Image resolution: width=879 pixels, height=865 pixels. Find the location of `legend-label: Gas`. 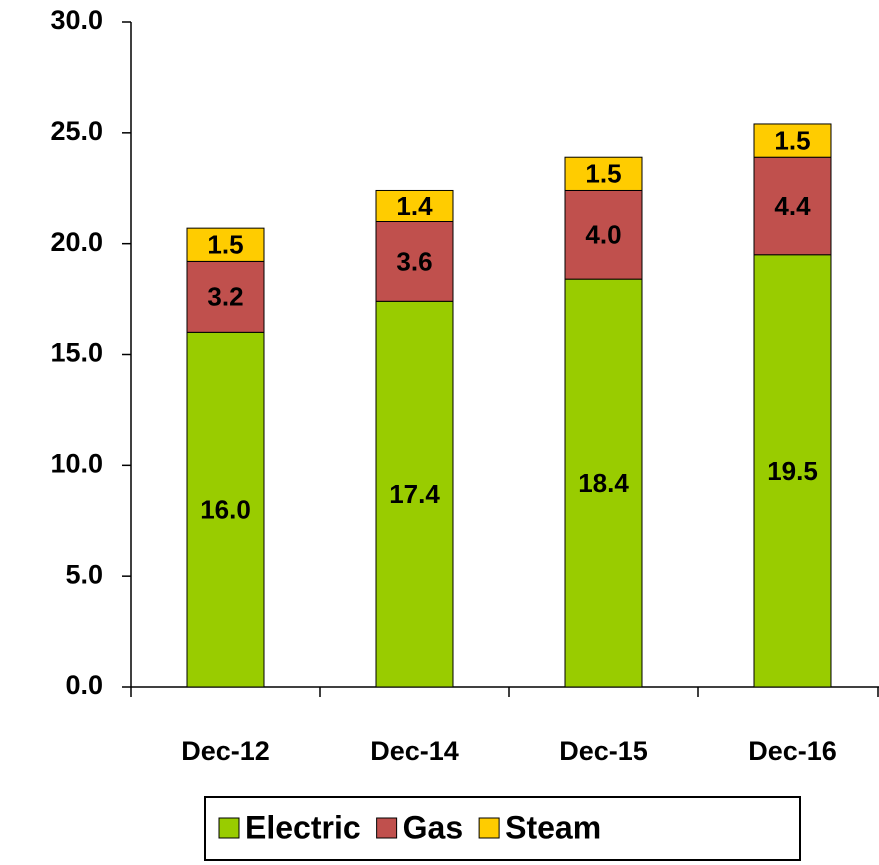

legend-label: Gas is located at coordinates (433, 827).